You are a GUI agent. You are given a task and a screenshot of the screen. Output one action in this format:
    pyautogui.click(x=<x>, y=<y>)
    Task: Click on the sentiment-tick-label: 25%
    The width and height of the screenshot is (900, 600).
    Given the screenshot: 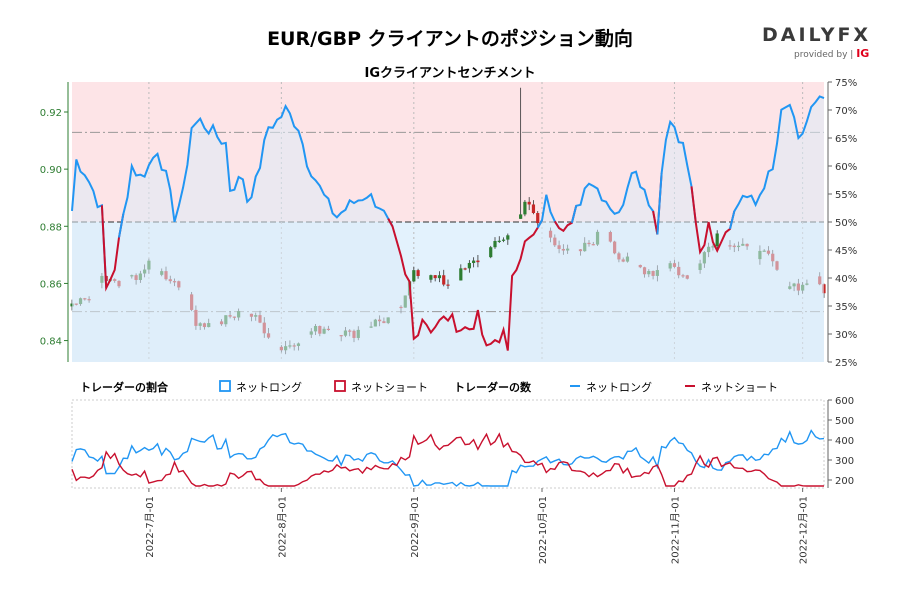 What is the action you would take?
    pyautogui.click(x=846, y=363)
    